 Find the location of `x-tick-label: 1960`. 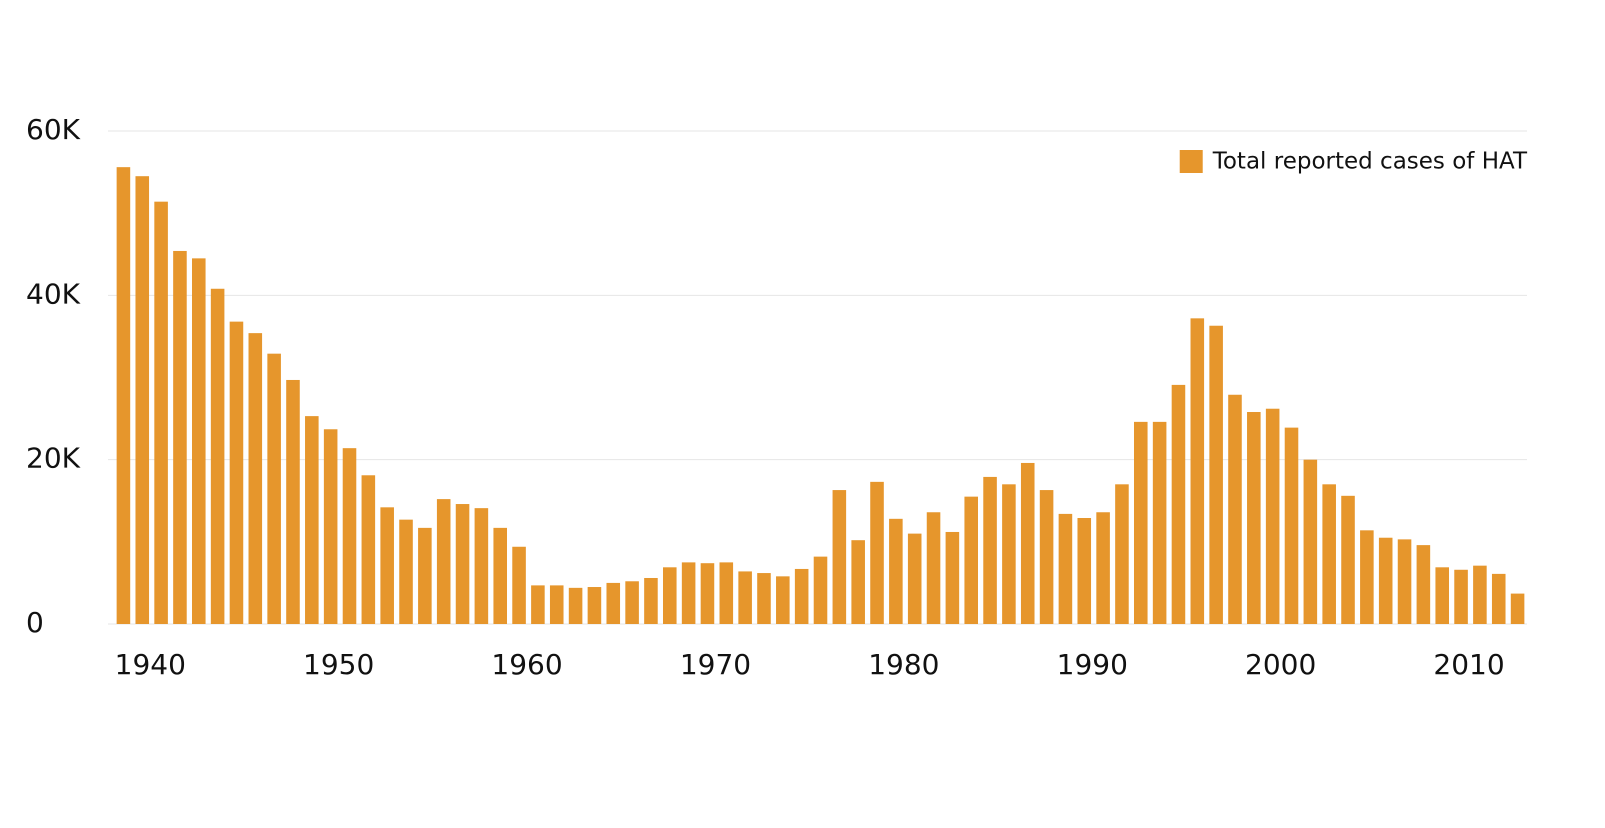

x-tick-label: 1960 is located at coordinates (526, 664).